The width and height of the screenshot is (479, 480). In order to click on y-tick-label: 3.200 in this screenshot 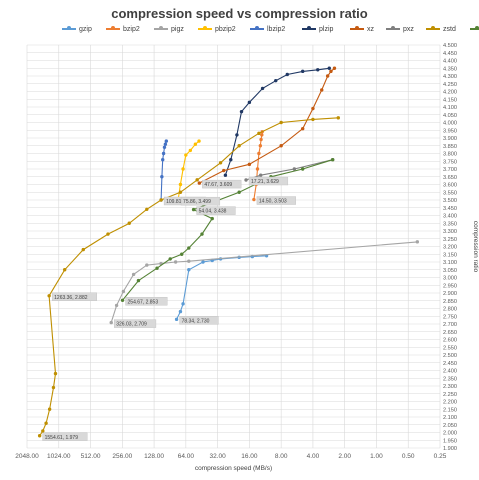, I will do `click(450, 248)`.